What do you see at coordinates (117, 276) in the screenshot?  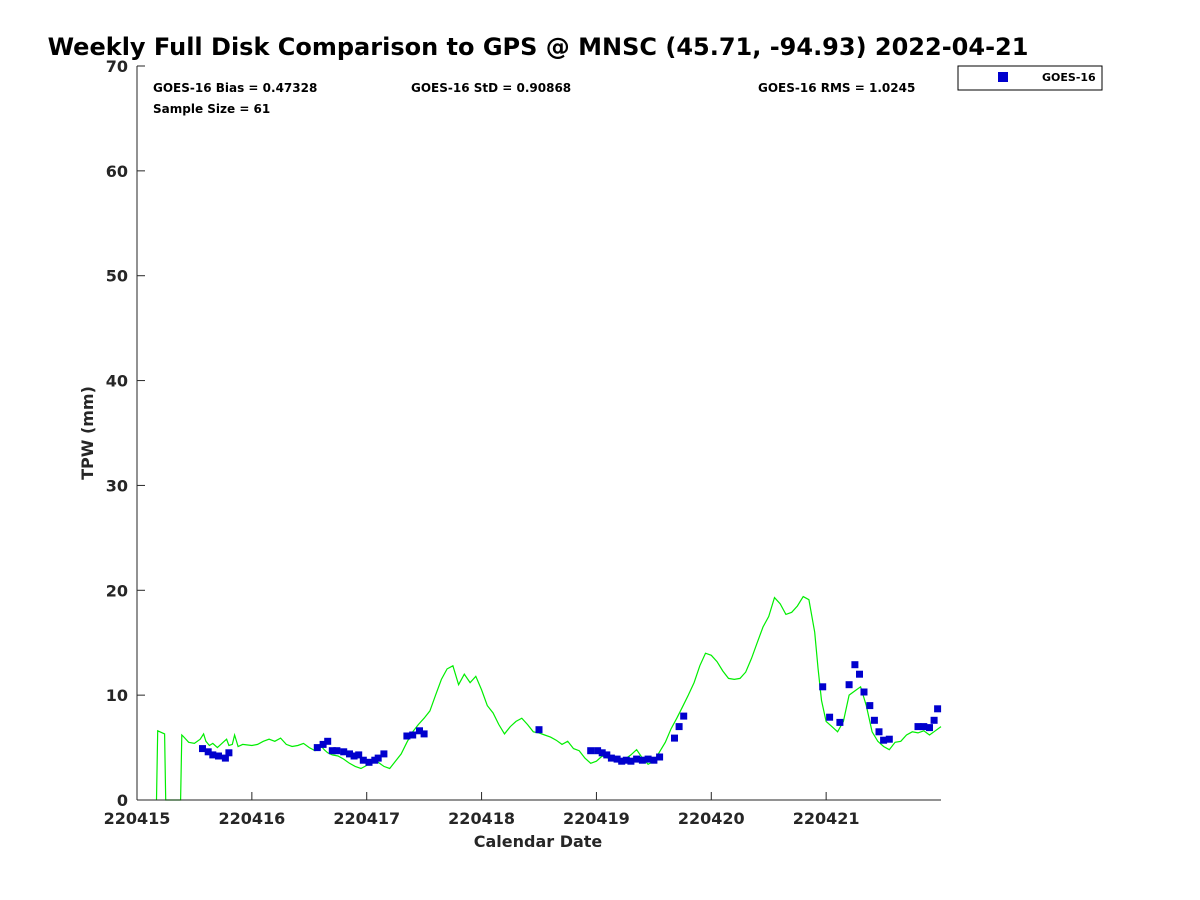 I see `y-tick-label: 50` at bounding box center [117, 276].